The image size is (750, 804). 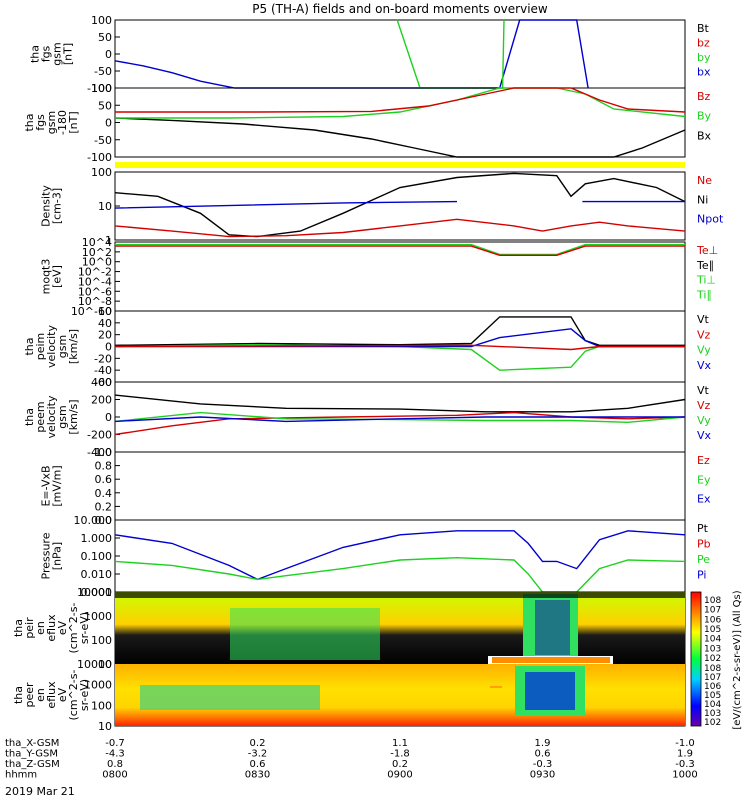 I want to click on ytick-label: 10, so click(x=105, y=726).